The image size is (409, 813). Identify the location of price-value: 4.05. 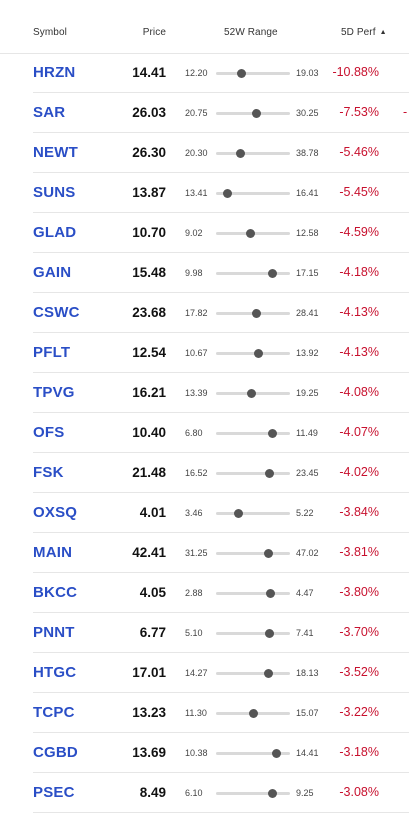
(152, 592).